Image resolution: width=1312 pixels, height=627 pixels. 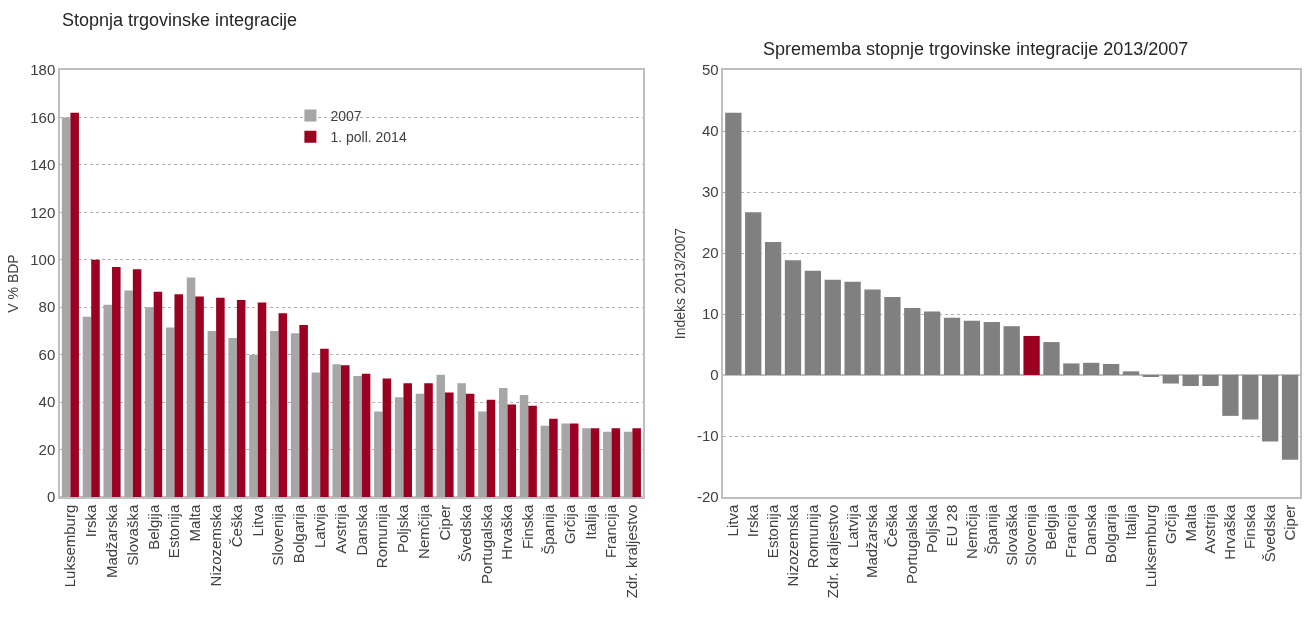 What do you see at coordinates (47, 354) in the screenshot?
I see `y-tick-label: 60` at bounding box center [47, 354].